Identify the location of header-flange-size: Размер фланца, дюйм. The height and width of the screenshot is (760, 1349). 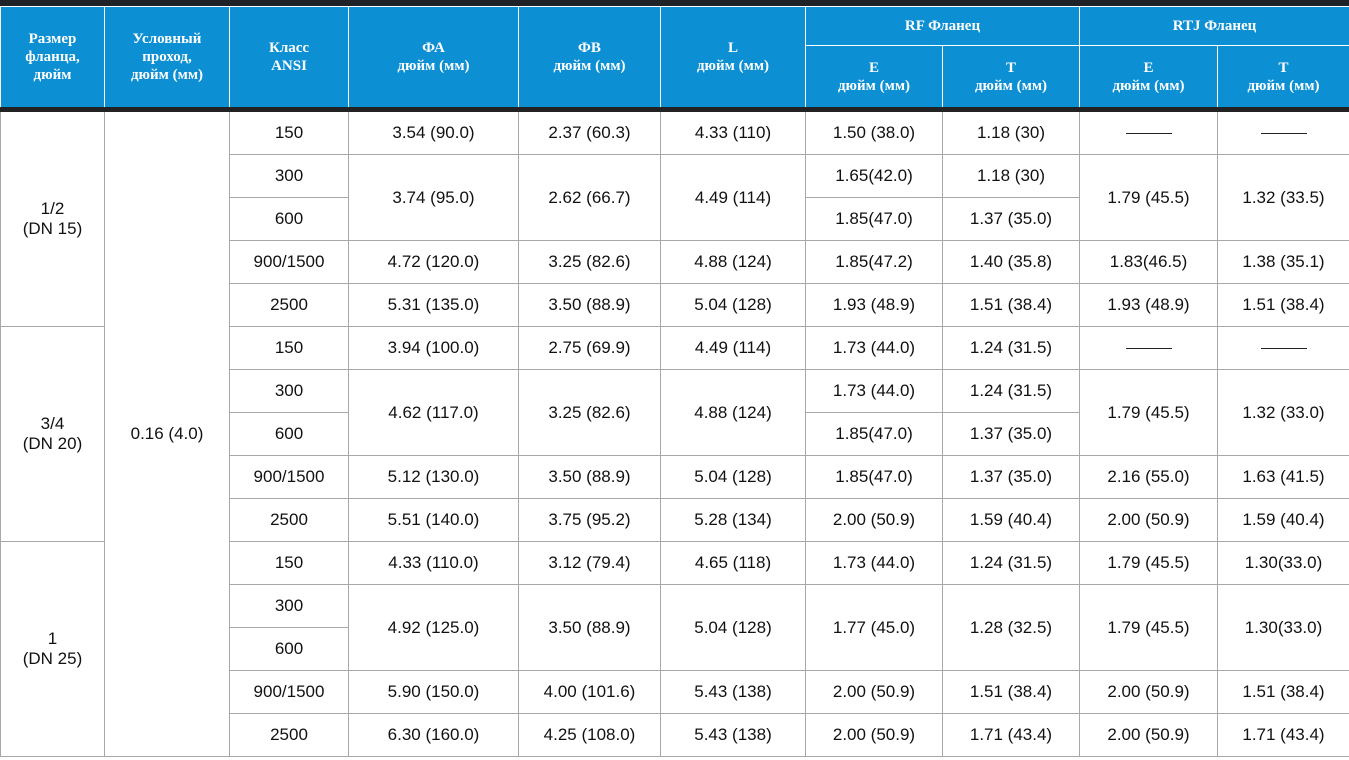
(52, 58).